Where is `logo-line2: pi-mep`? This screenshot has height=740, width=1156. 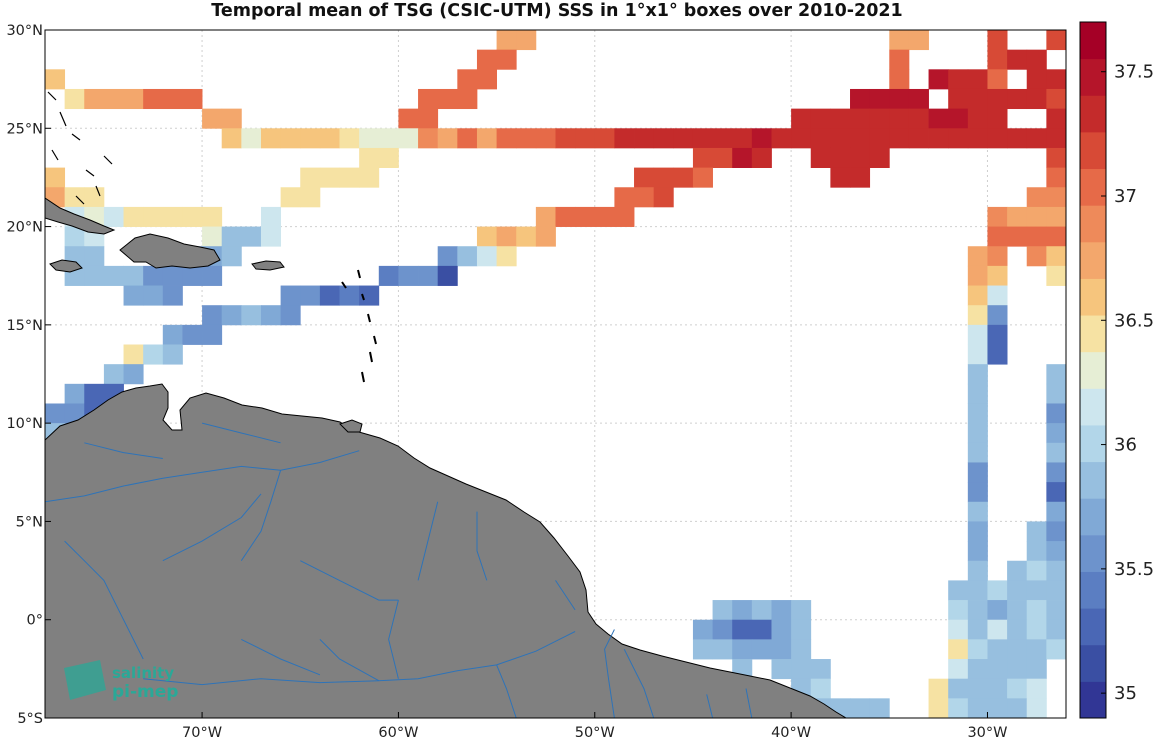
logo-line2: pi-mep is located at coordinates (145, 692).